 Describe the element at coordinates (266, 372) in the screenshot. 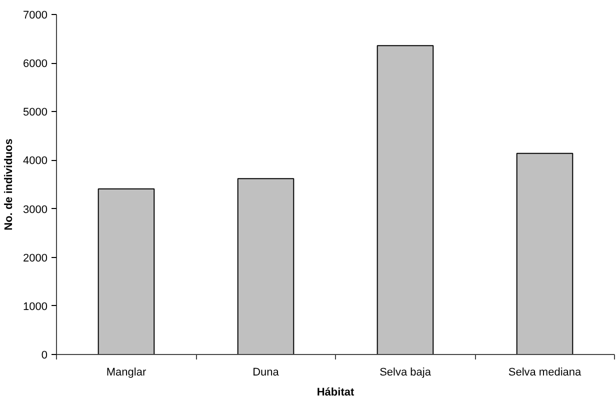

I see `x-tick-label: Duna` at that location.